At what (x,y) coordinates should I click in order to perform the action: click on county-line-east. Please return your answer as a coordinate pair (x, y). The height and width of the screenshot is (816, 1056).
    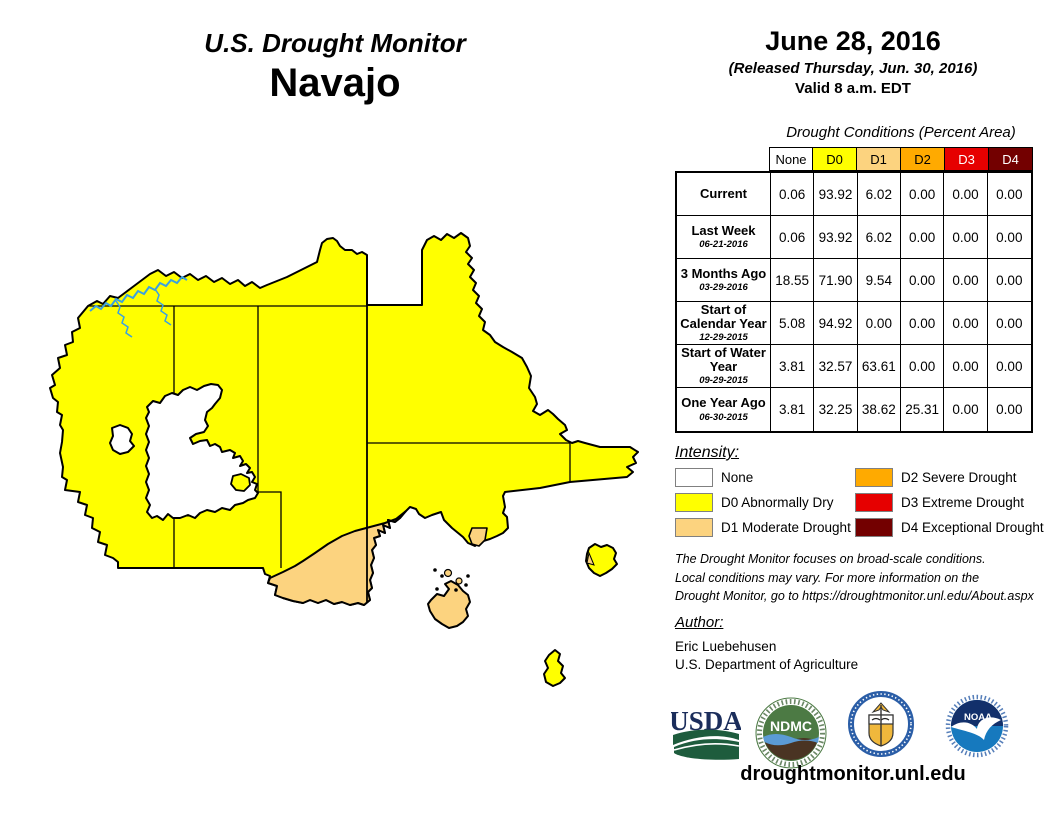
    Looking at the image, I should click on (469, 462).